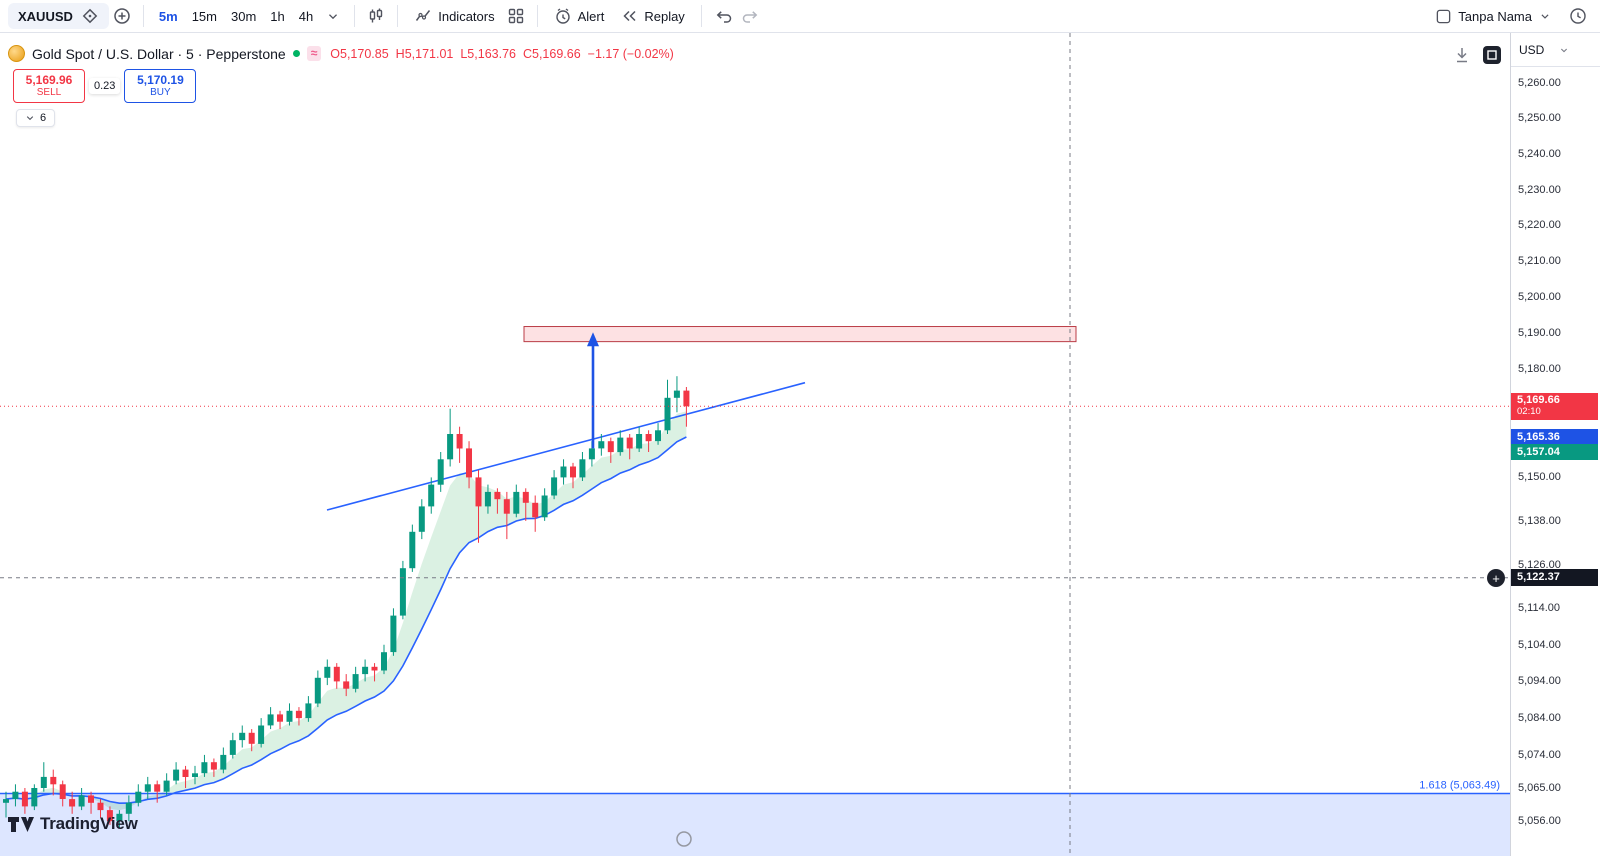  I want to click on price-tick: 5,210.00, so click(1539, 261).